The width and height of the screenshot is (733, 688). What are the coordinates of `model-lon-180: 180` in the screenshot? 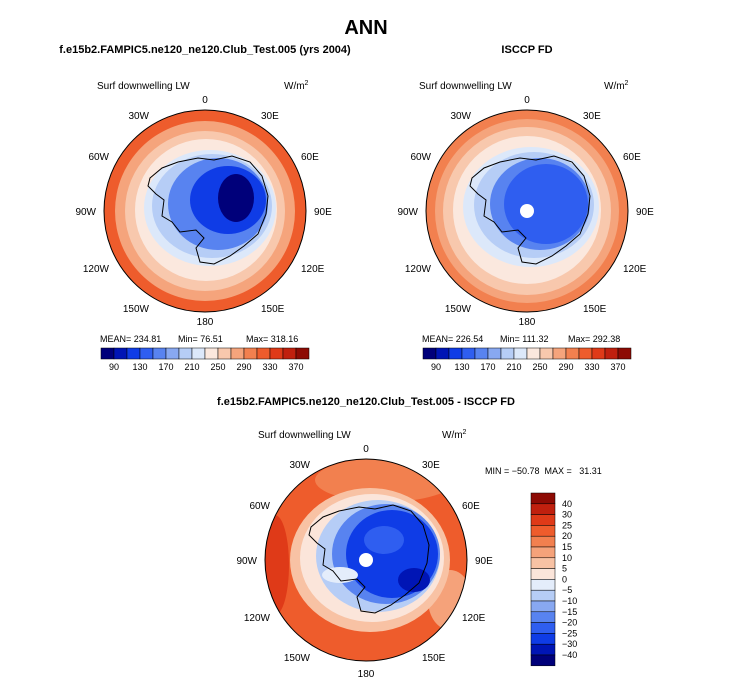 It's located at (205, 322).